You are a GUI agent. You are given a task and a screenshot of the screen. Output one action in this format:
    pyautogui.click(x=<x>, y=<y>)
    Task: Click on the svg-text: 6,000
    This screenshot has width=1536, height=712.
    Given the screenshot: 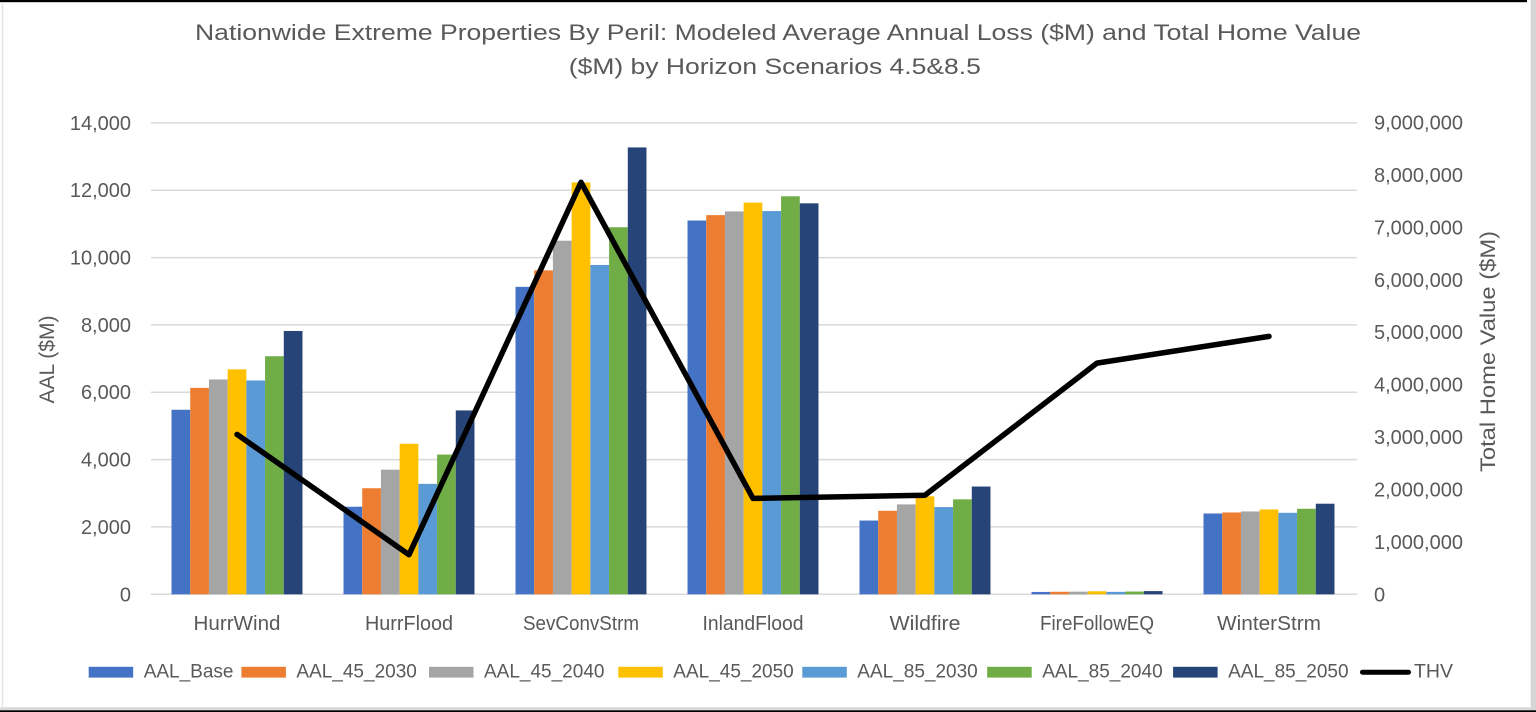 What is the action you would take?
    pyautogui.click(x=106, y=393)
    